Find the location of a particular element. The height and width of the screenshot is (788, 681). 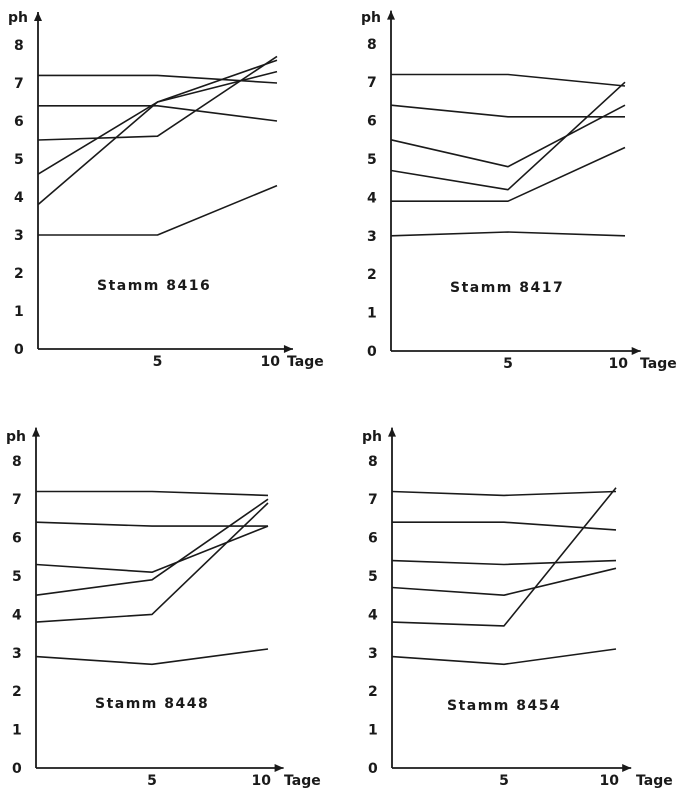

chart-title: Stamm 8416 is located at coordinates (154, 286).